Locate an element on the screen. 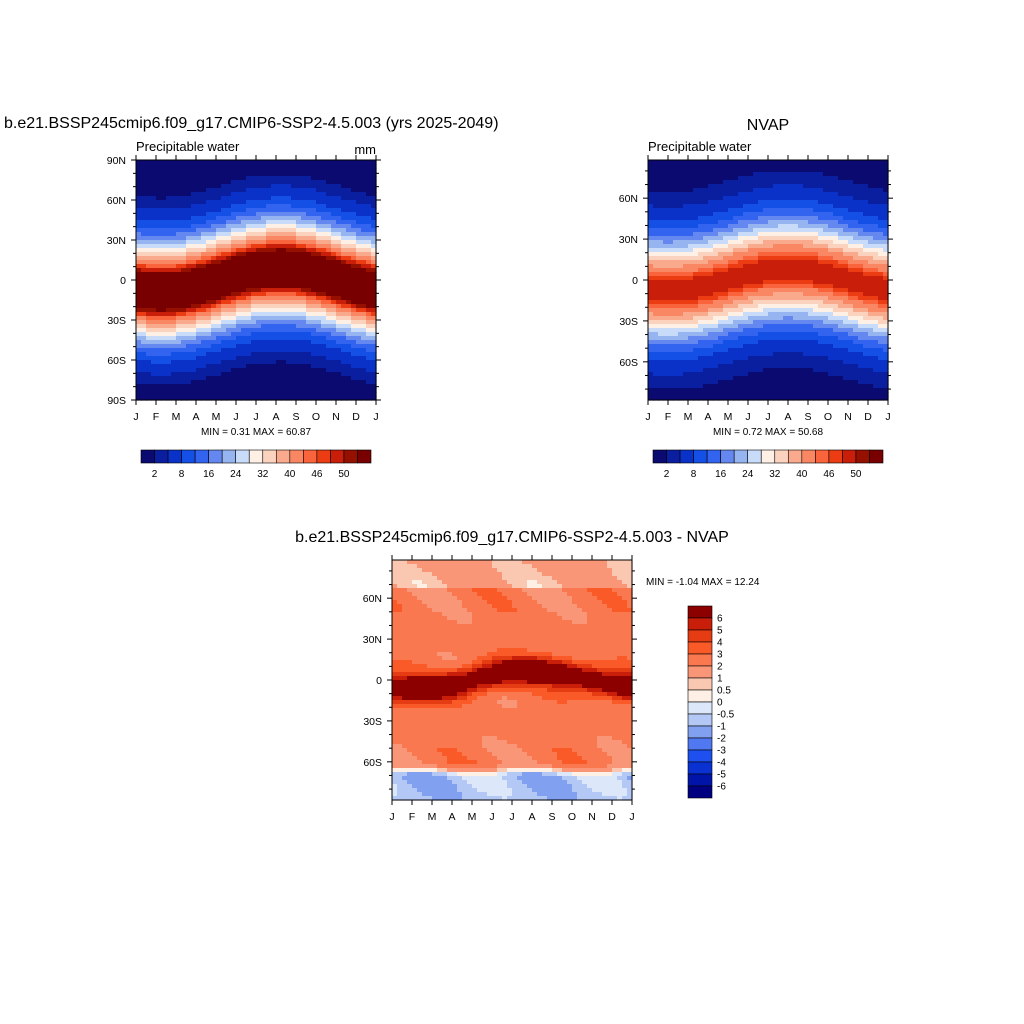  colorbar-label: 50 is located at coordinates (344, 474).